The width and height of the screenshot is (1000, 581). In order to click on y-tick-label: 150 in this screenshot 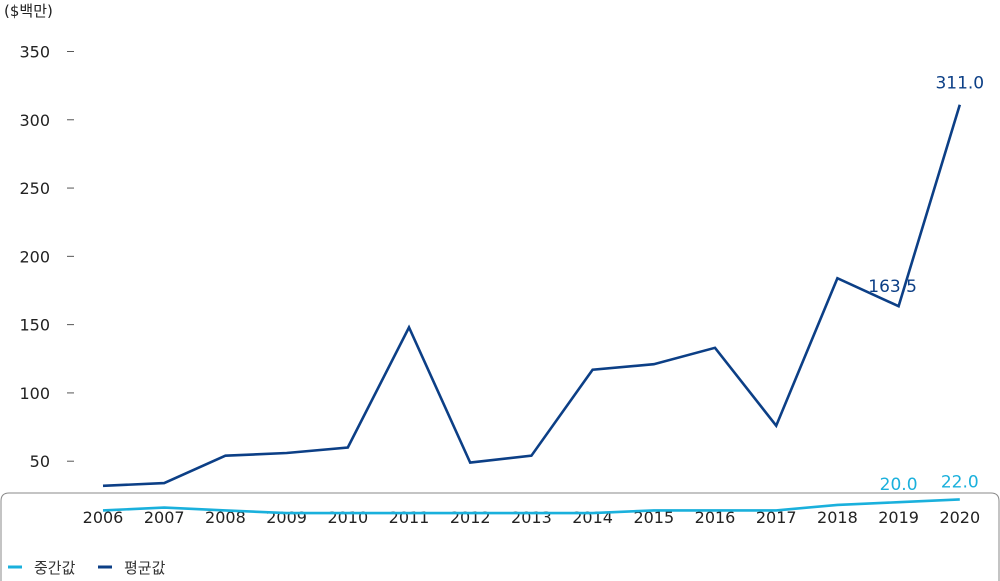, I will do `click(34, 325)`.